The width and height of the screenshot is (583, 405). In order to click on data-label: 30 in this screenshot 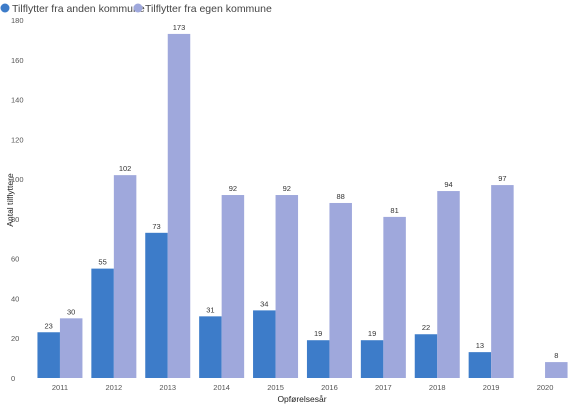, I will do `click(71, 311)`.